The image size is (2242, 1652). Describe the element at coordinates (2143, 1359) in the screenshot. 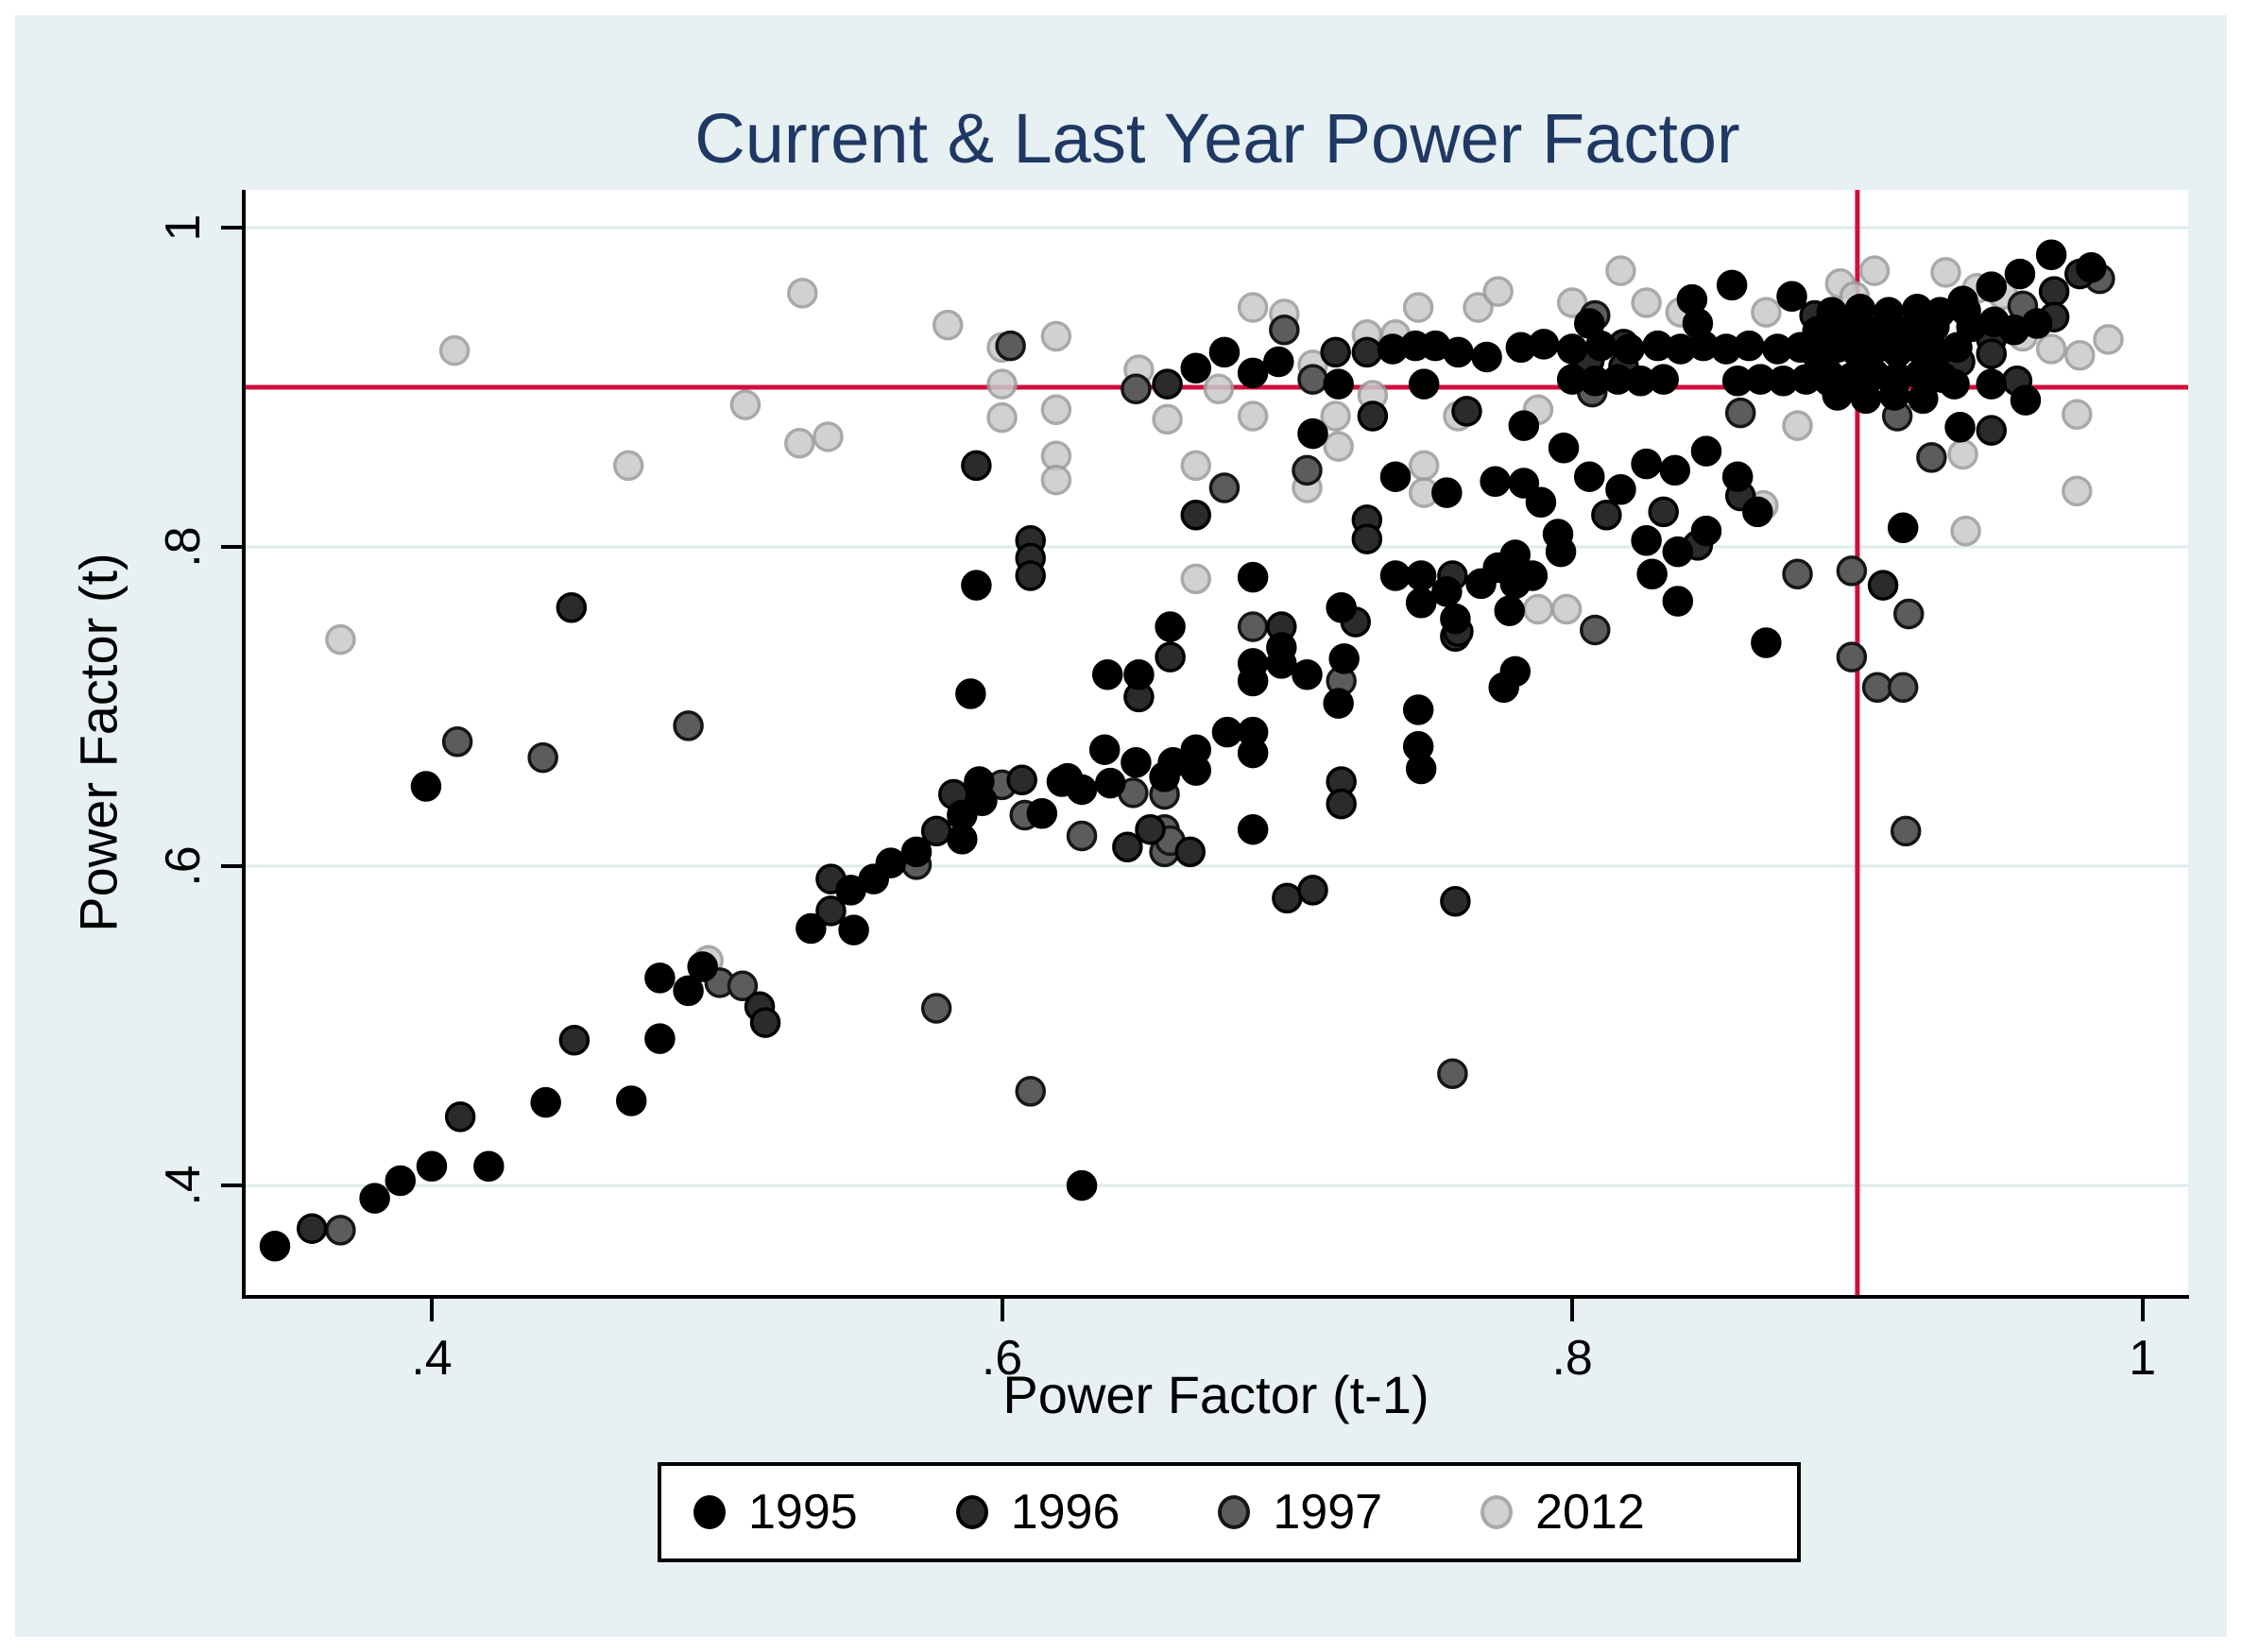

I see `x-tick-label: 1` at that location.